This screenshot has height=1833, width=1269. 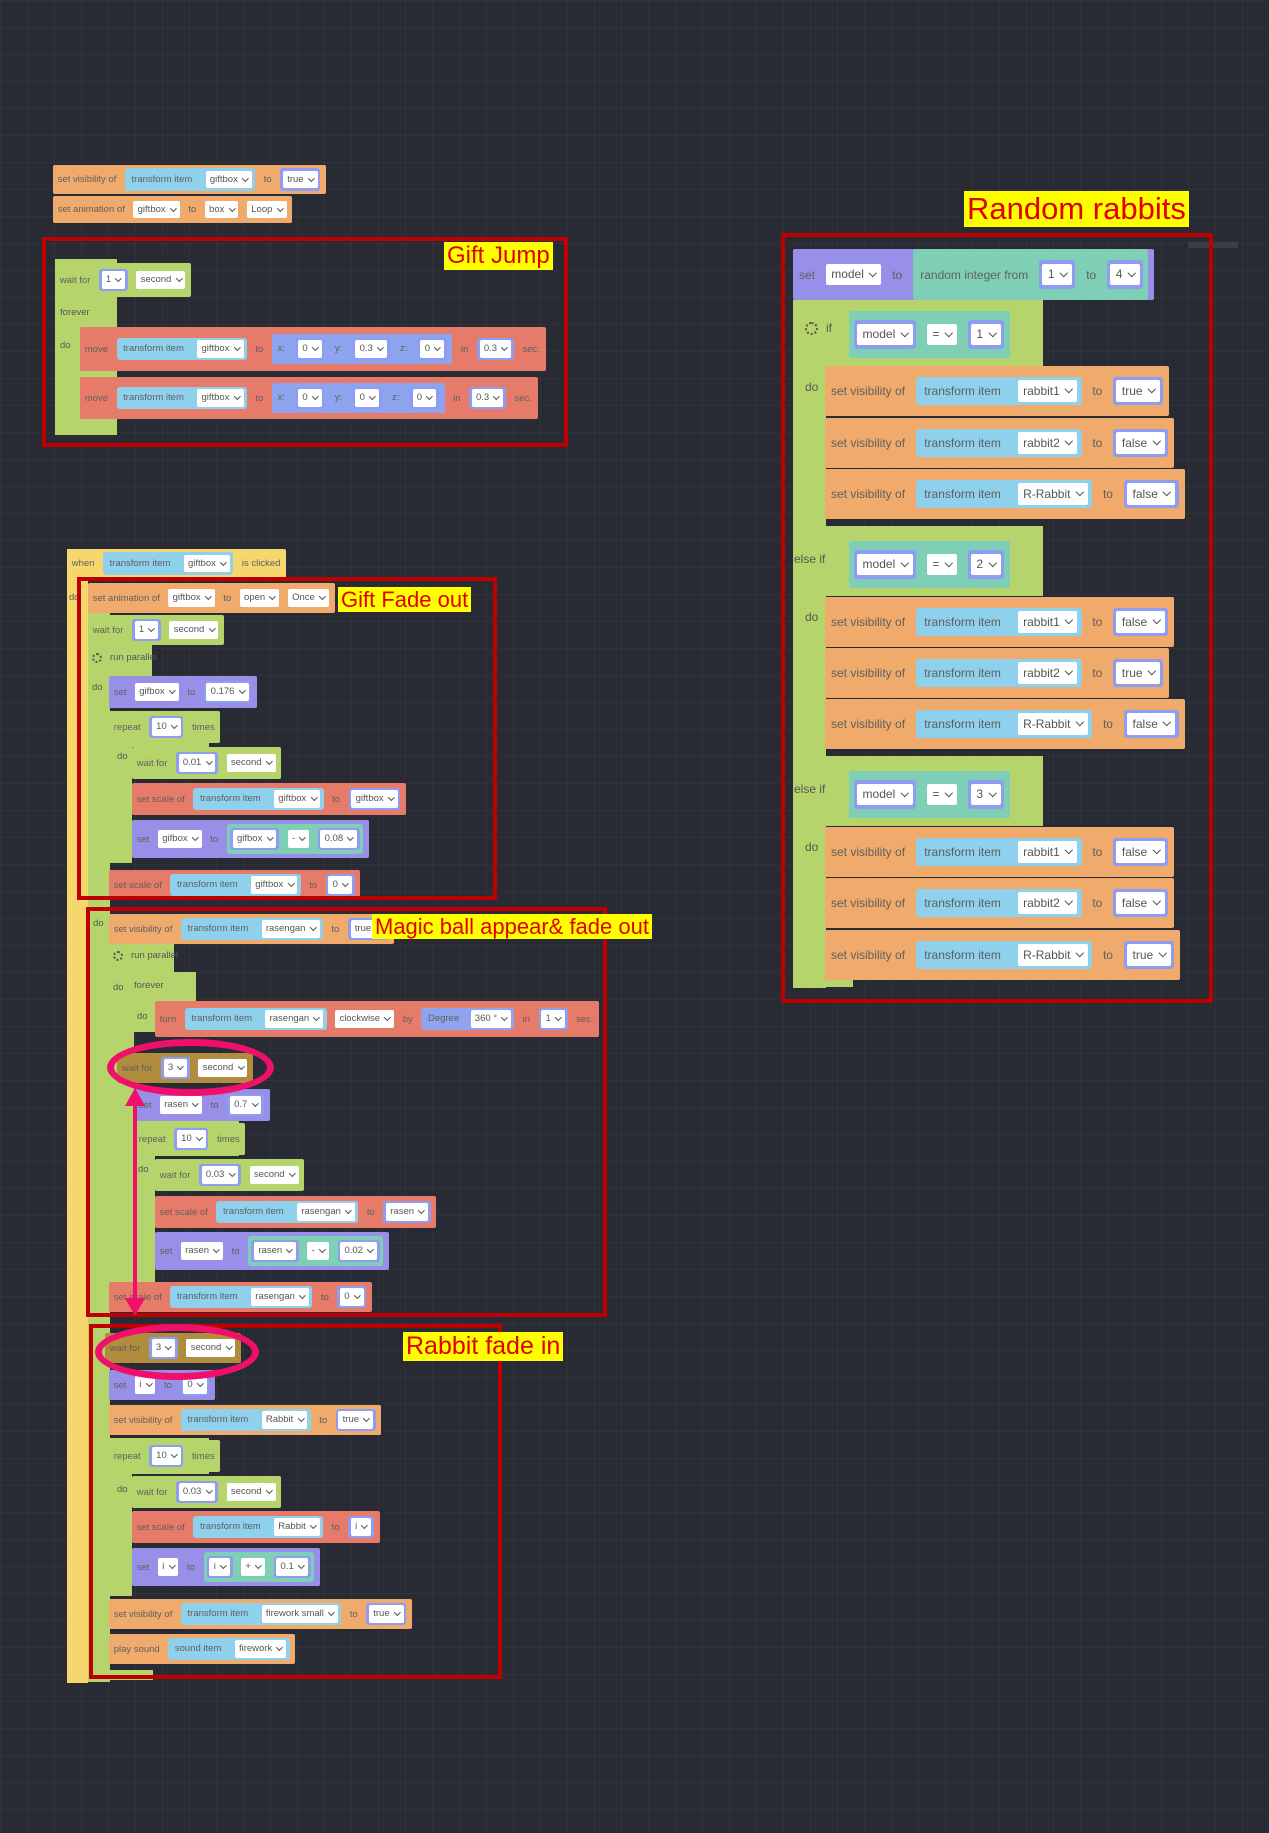 I want to click on block-orange: set animation of giftbox to open Once, so click(x=211, y=598).